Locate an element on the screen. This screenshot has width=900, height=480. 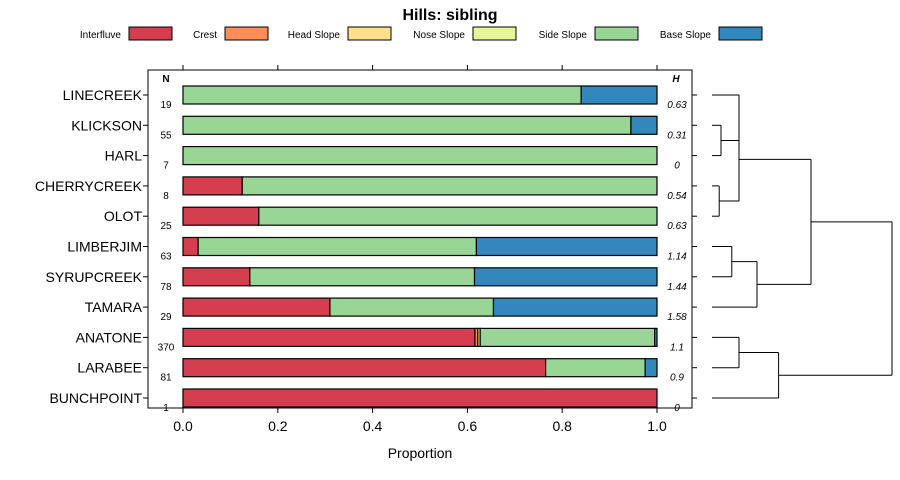
dendrogram is located at coordinates (802, 246).